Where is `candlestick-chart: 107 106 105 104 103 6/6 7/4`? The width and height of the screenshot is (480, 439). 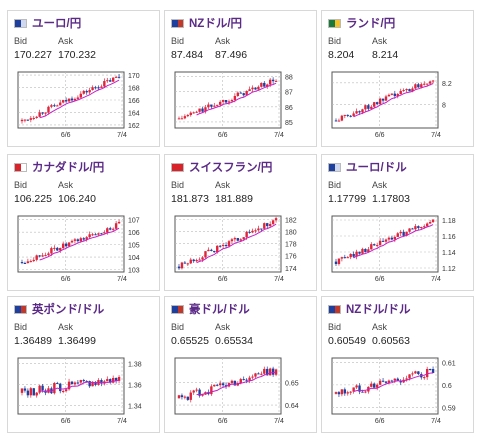 candlestick-chart: 107 106 105 104 103 6/6 7/4 is located at coordinates (81, 252).